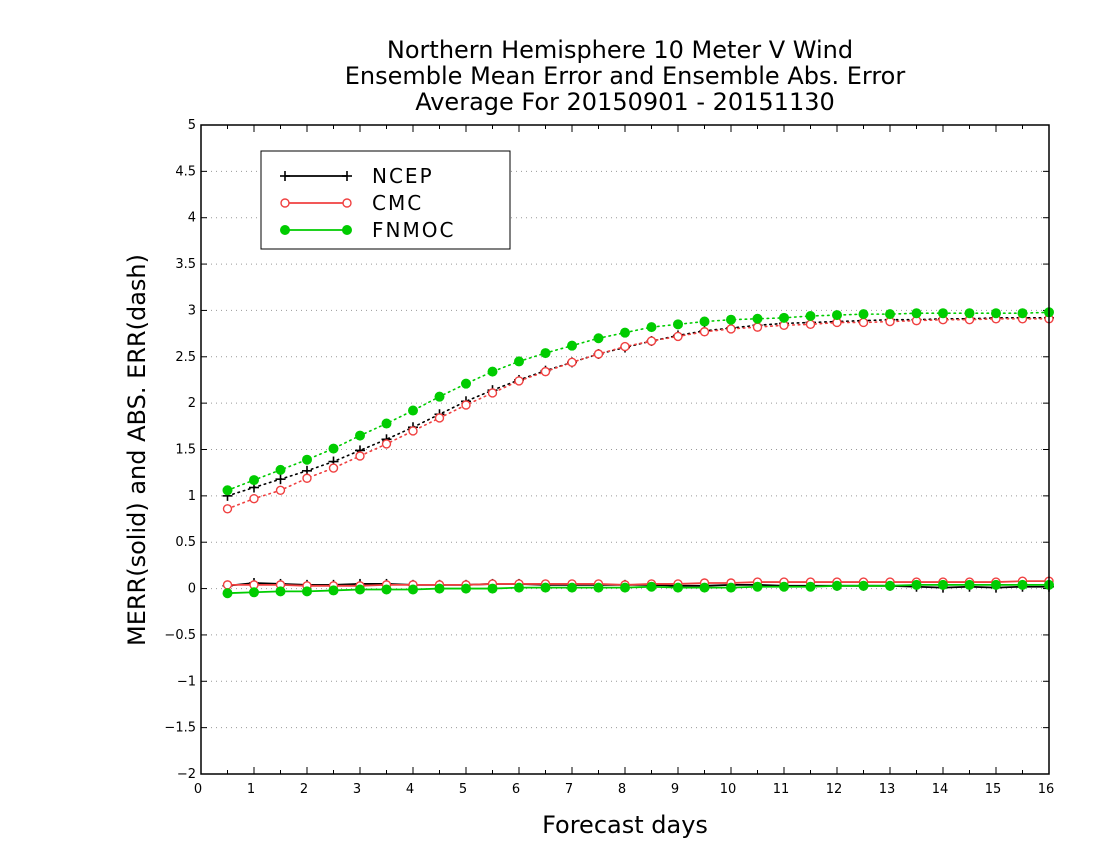 This screenshot has width=1100, height=850. What do you see at coordinates (185, 542) in the screenshot?
I see `y-tick-label: 0.5` at bounding box center [185, 542].